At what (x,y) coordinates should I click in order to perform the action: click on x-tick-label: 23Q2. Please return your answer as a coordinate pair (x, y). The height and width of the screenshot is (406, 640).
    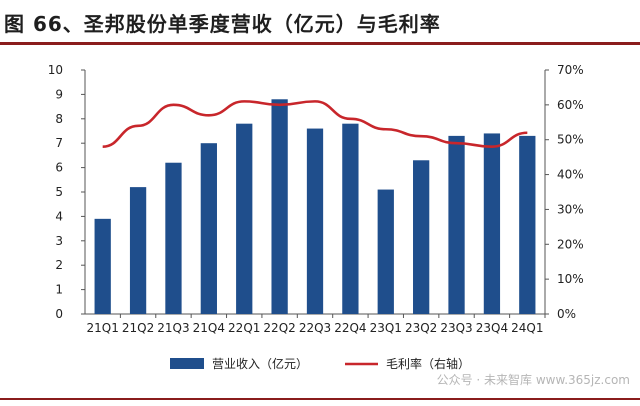
    Looking at the image, I should click on (421, 328).